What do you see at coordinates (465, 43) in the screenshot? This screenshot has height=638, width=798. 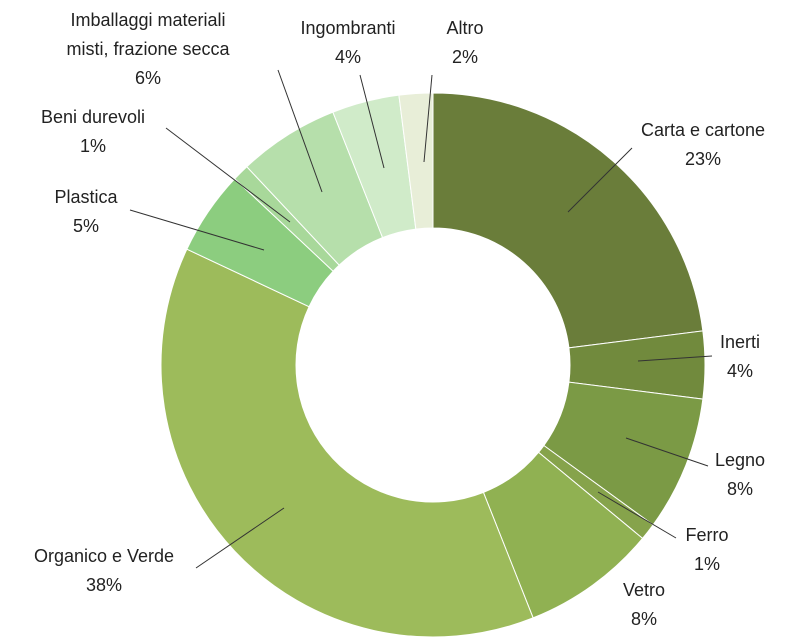 I see `data-label: Altro 2%` at bounding box center [465, 43].